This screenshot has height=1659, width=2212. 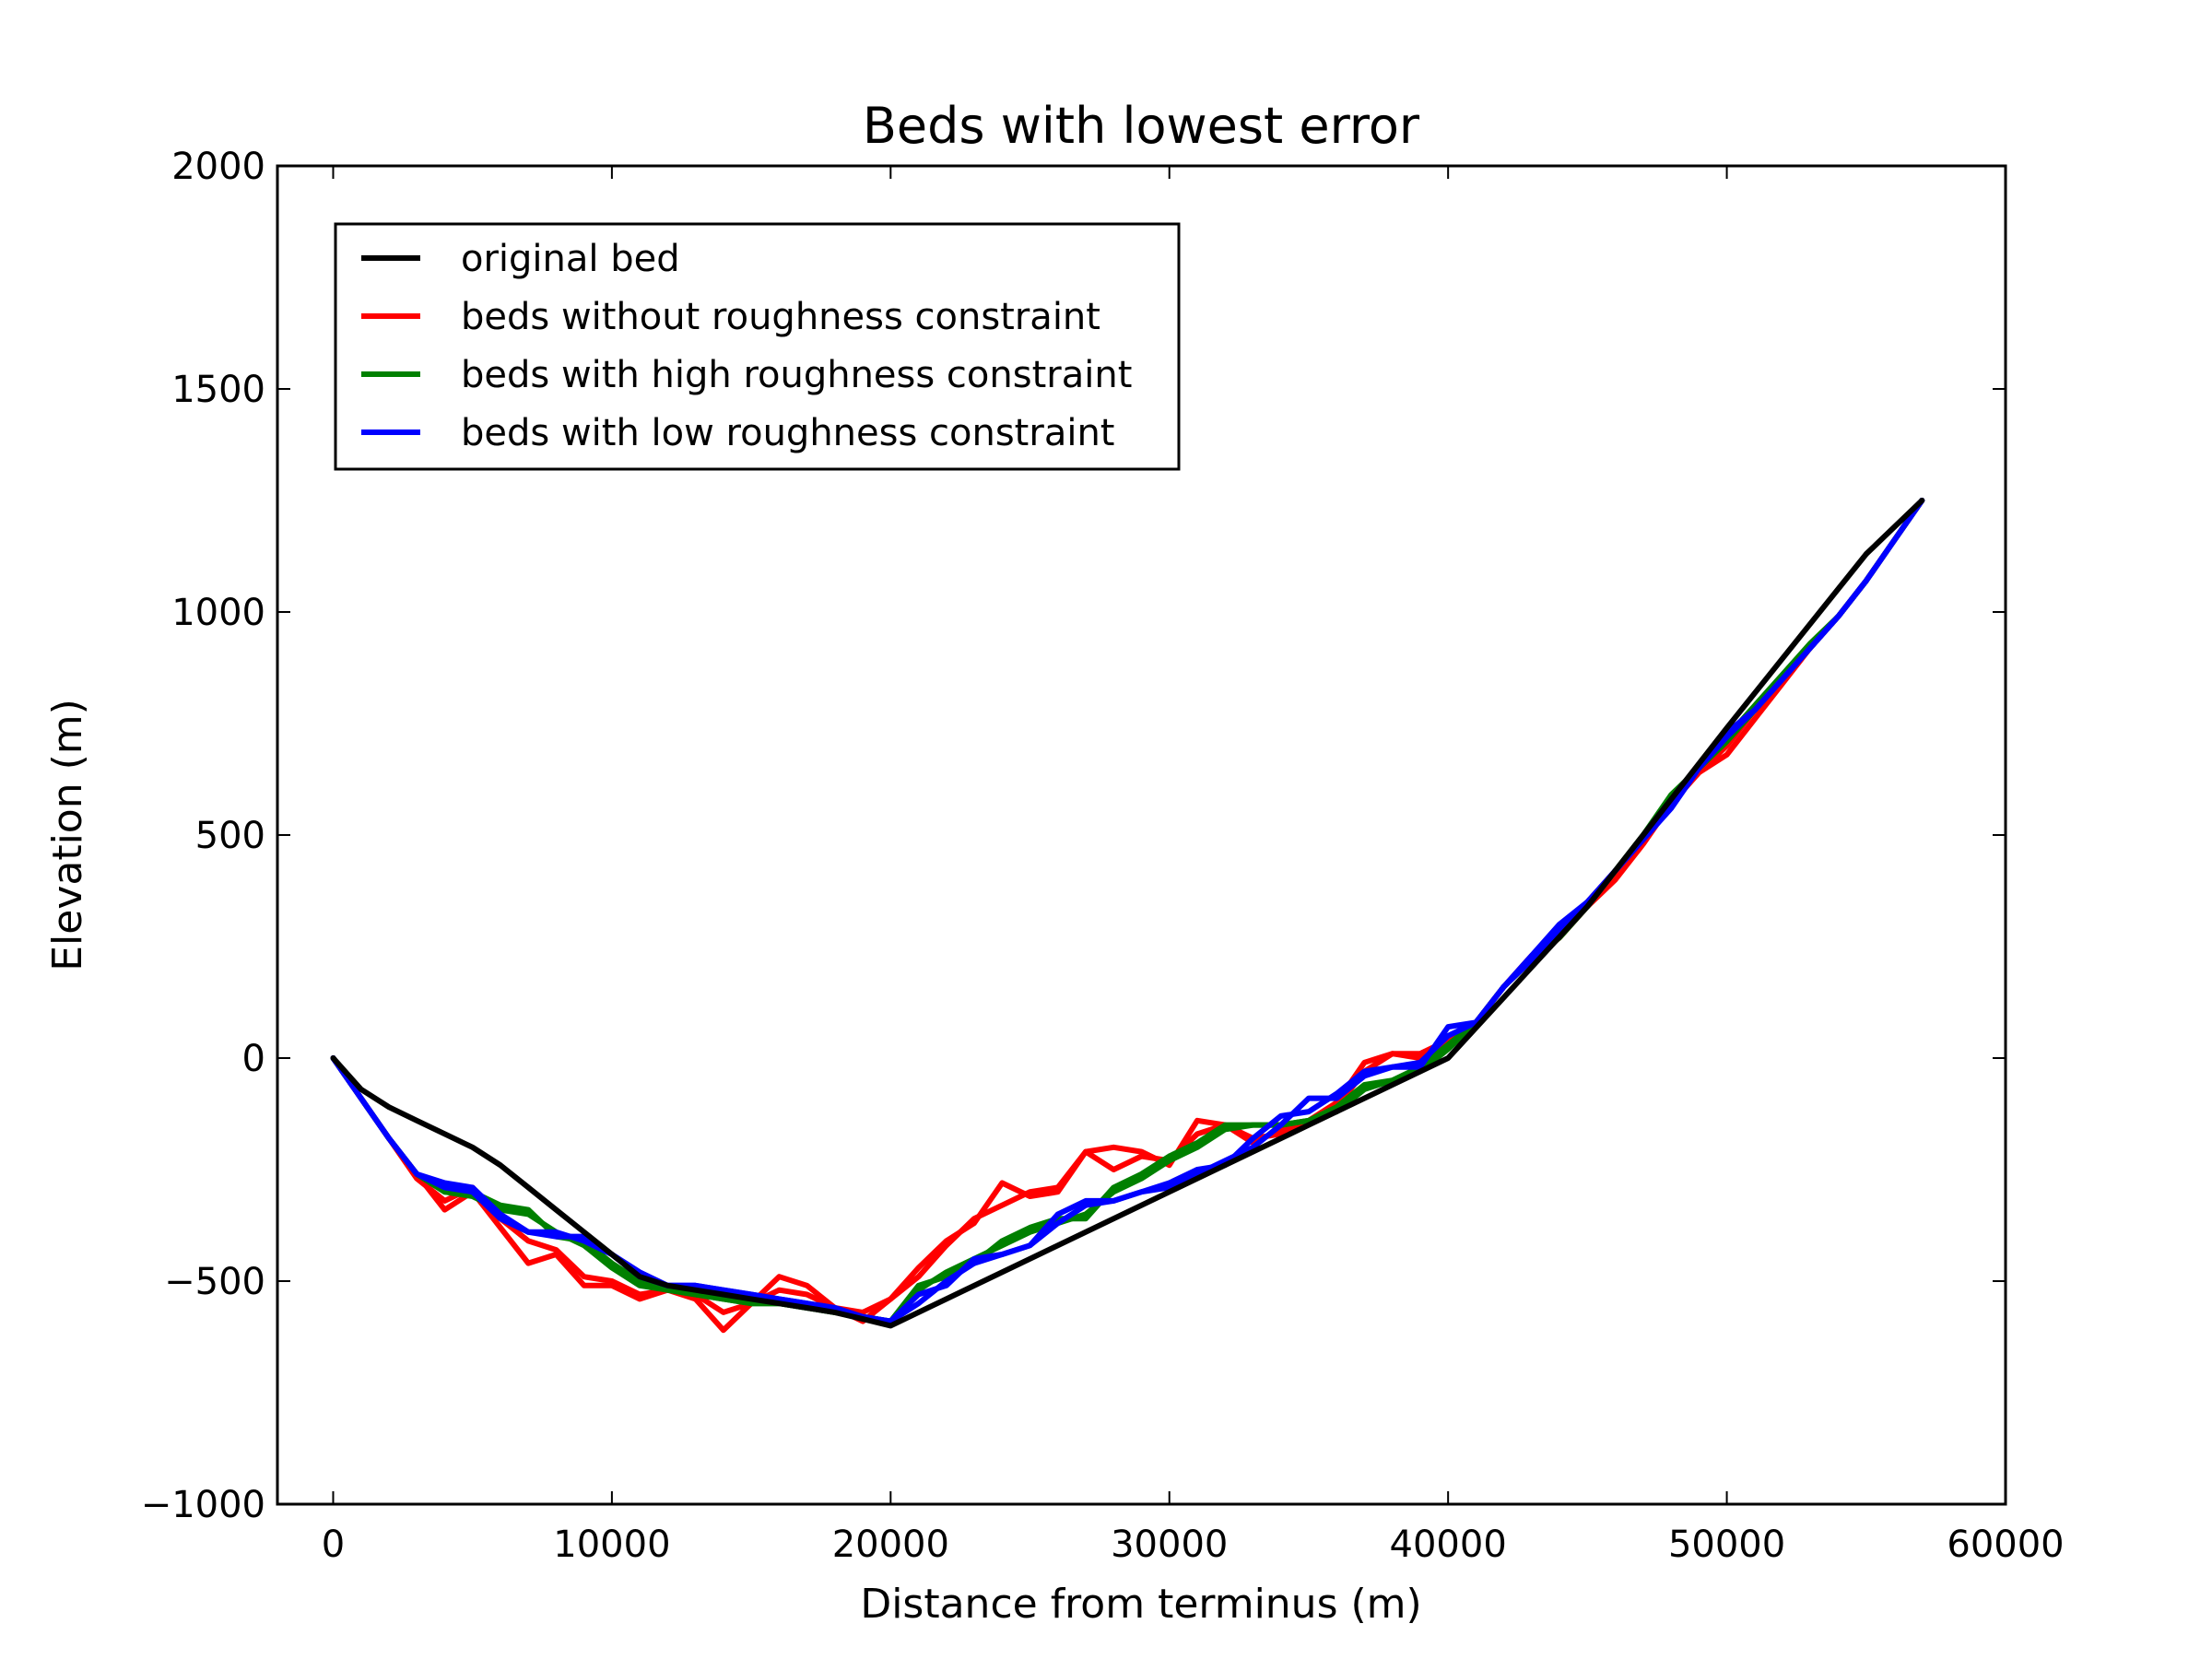 What do you see at coordinates (218, 390) in the screenshot?
I see `y-tick-label-1: 1500` at bounding box center [218, 390].